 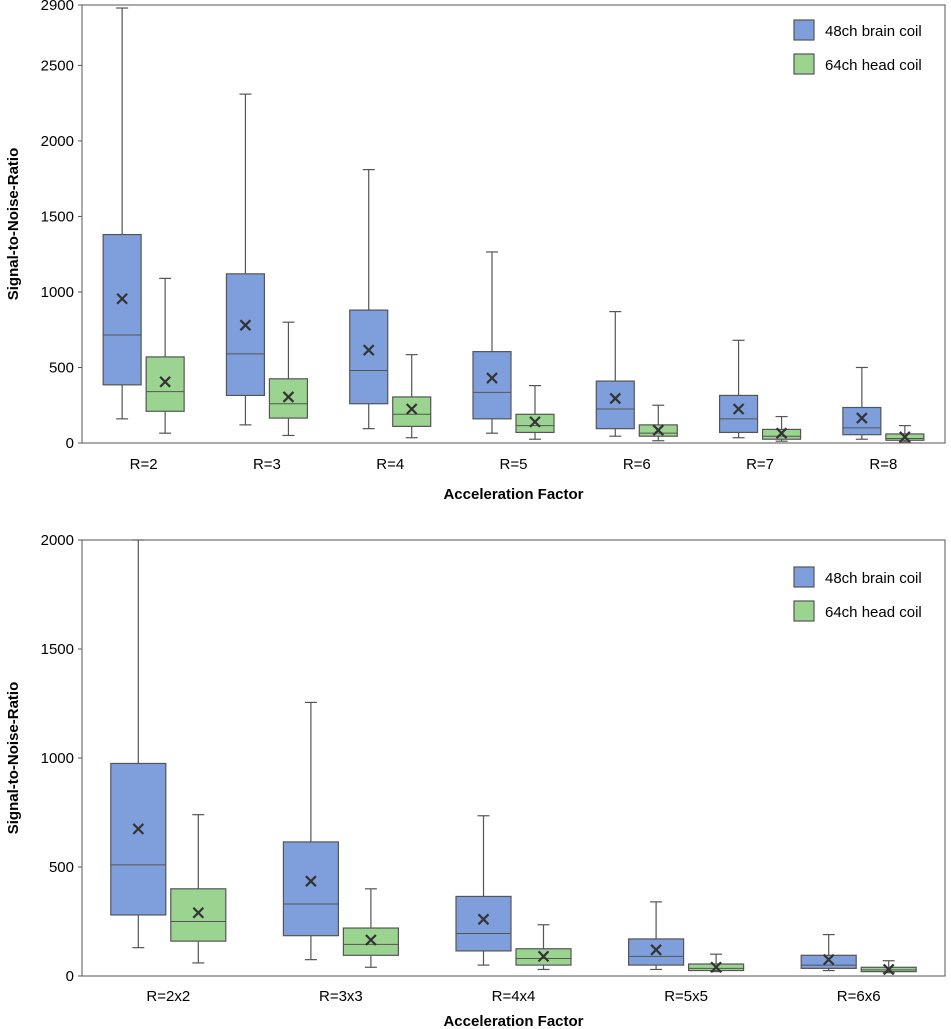 I want to click on x-tick-label: R=3, so click(x=267, y=464).